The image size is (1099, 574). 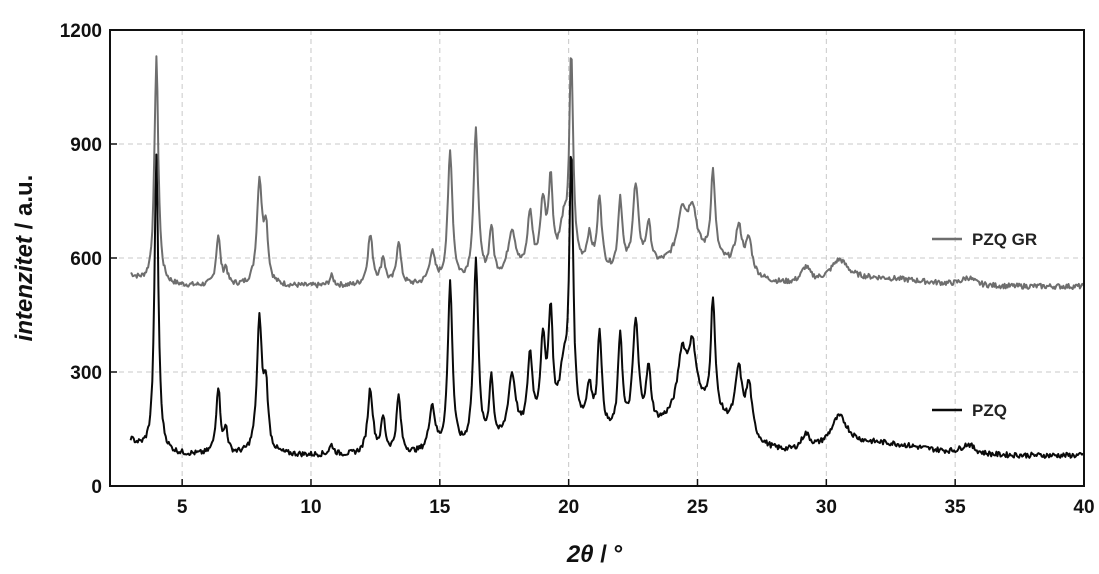 I want to click on y-axis-title: intenzitet / a.u., so click(x=24, y=258).